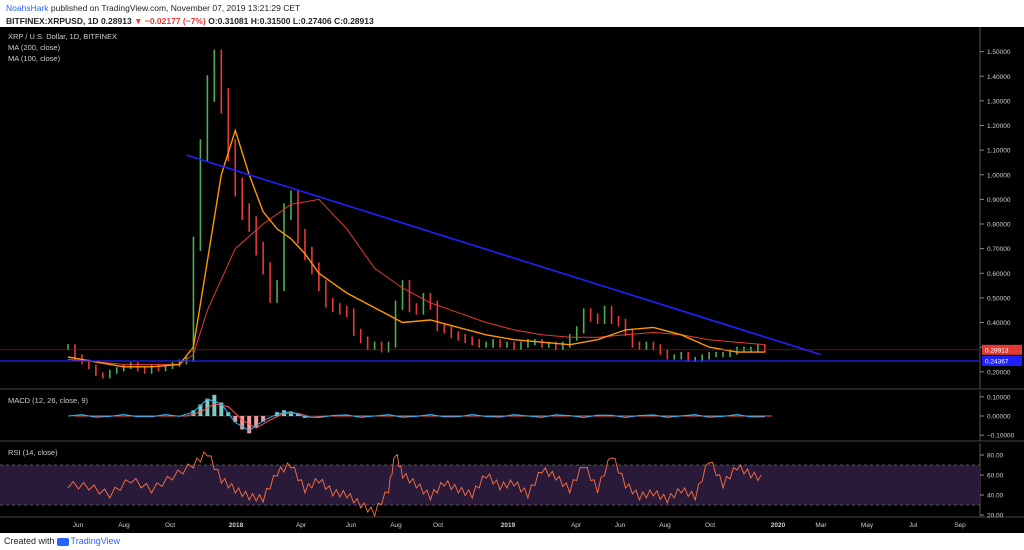 Image resolution: width=1024 pixels, height=550 pixels. Describe the element at coordinates (358, 21) in the screenshot. I see `close-value: 0.28913` at that location.